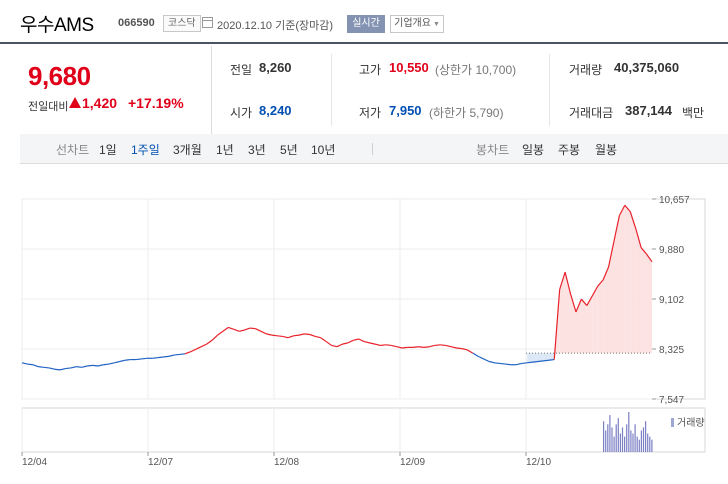 This screenshot has height=484, width=728. I want to click on period-tab-1w: 1주일, so click(145, 150).